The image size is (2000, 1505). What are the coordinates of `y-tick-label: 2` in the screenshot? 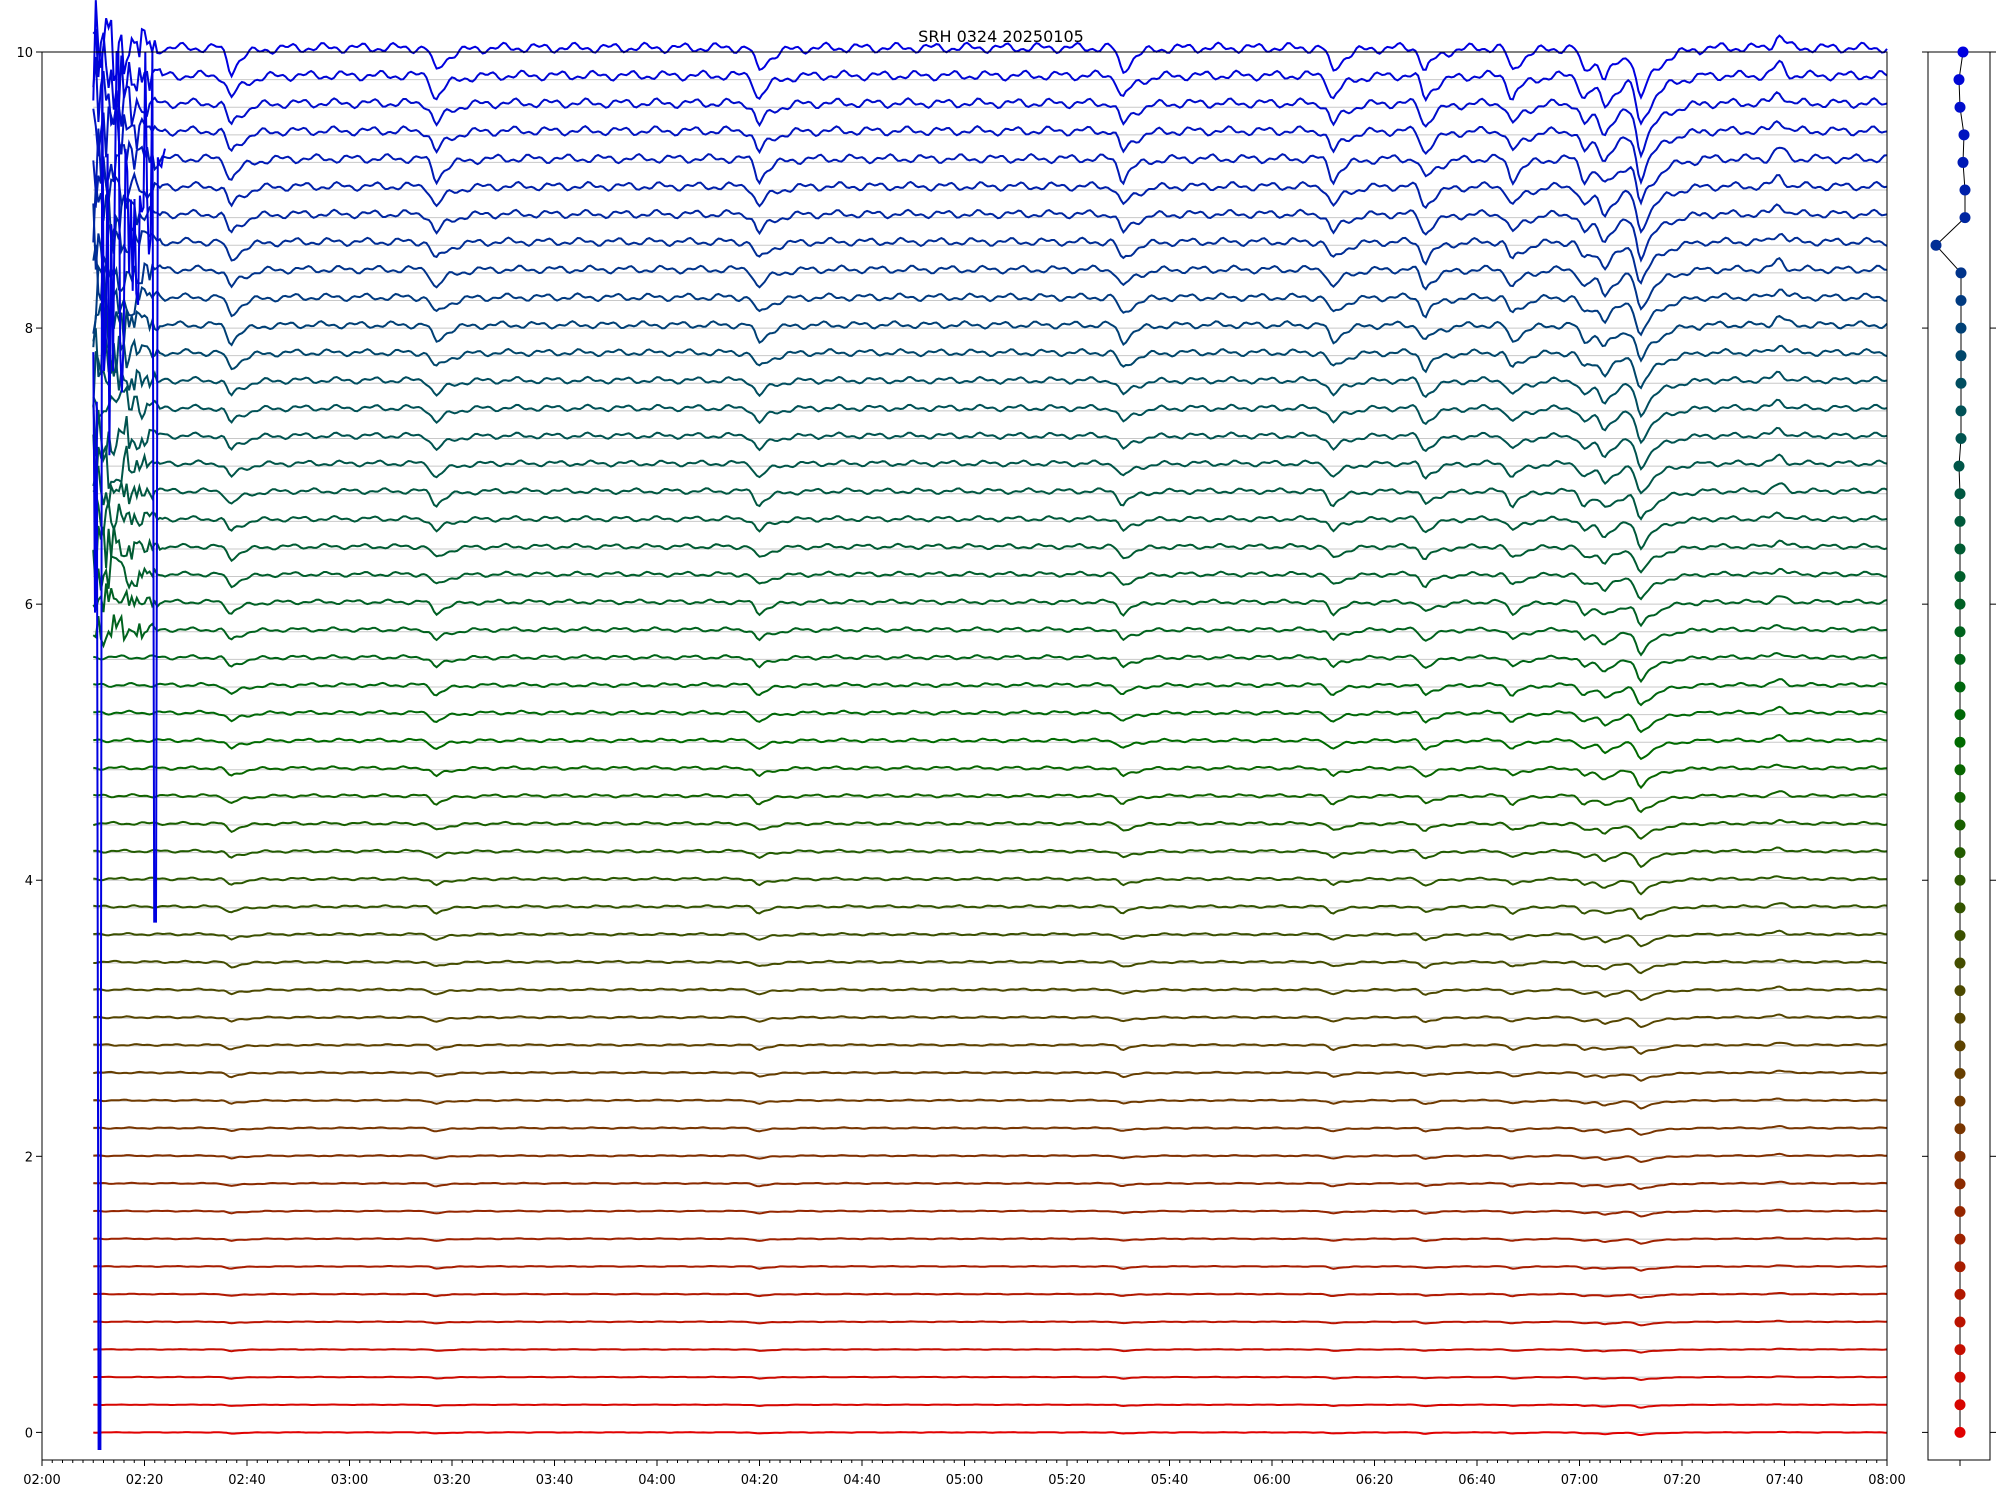 It's located at (29, 1157).